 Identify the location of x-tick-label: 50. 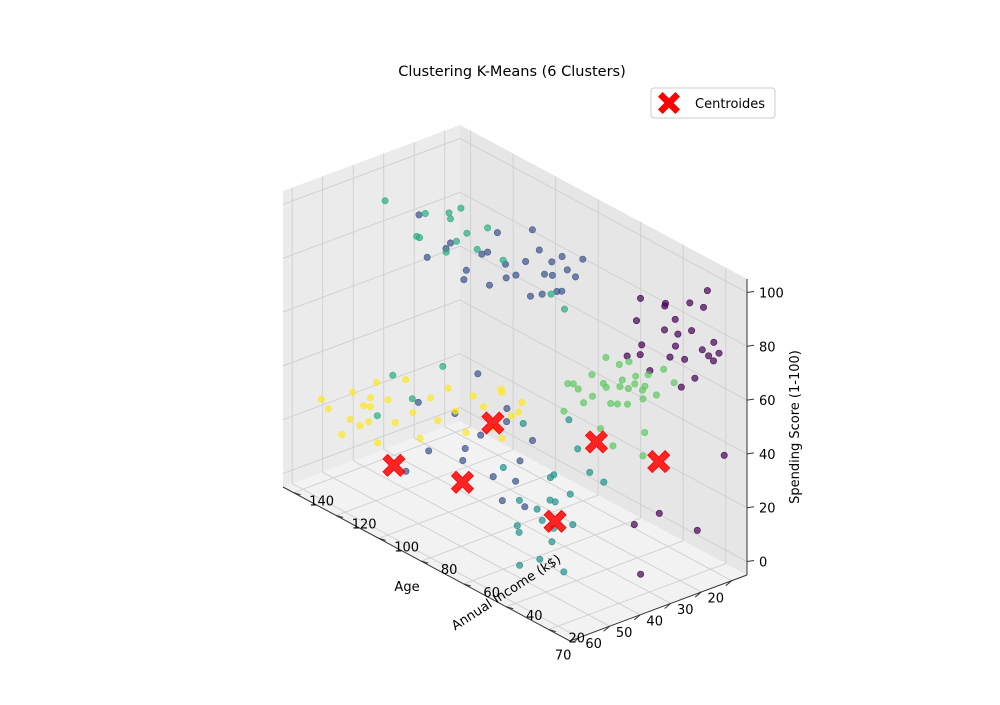
(624, 633).